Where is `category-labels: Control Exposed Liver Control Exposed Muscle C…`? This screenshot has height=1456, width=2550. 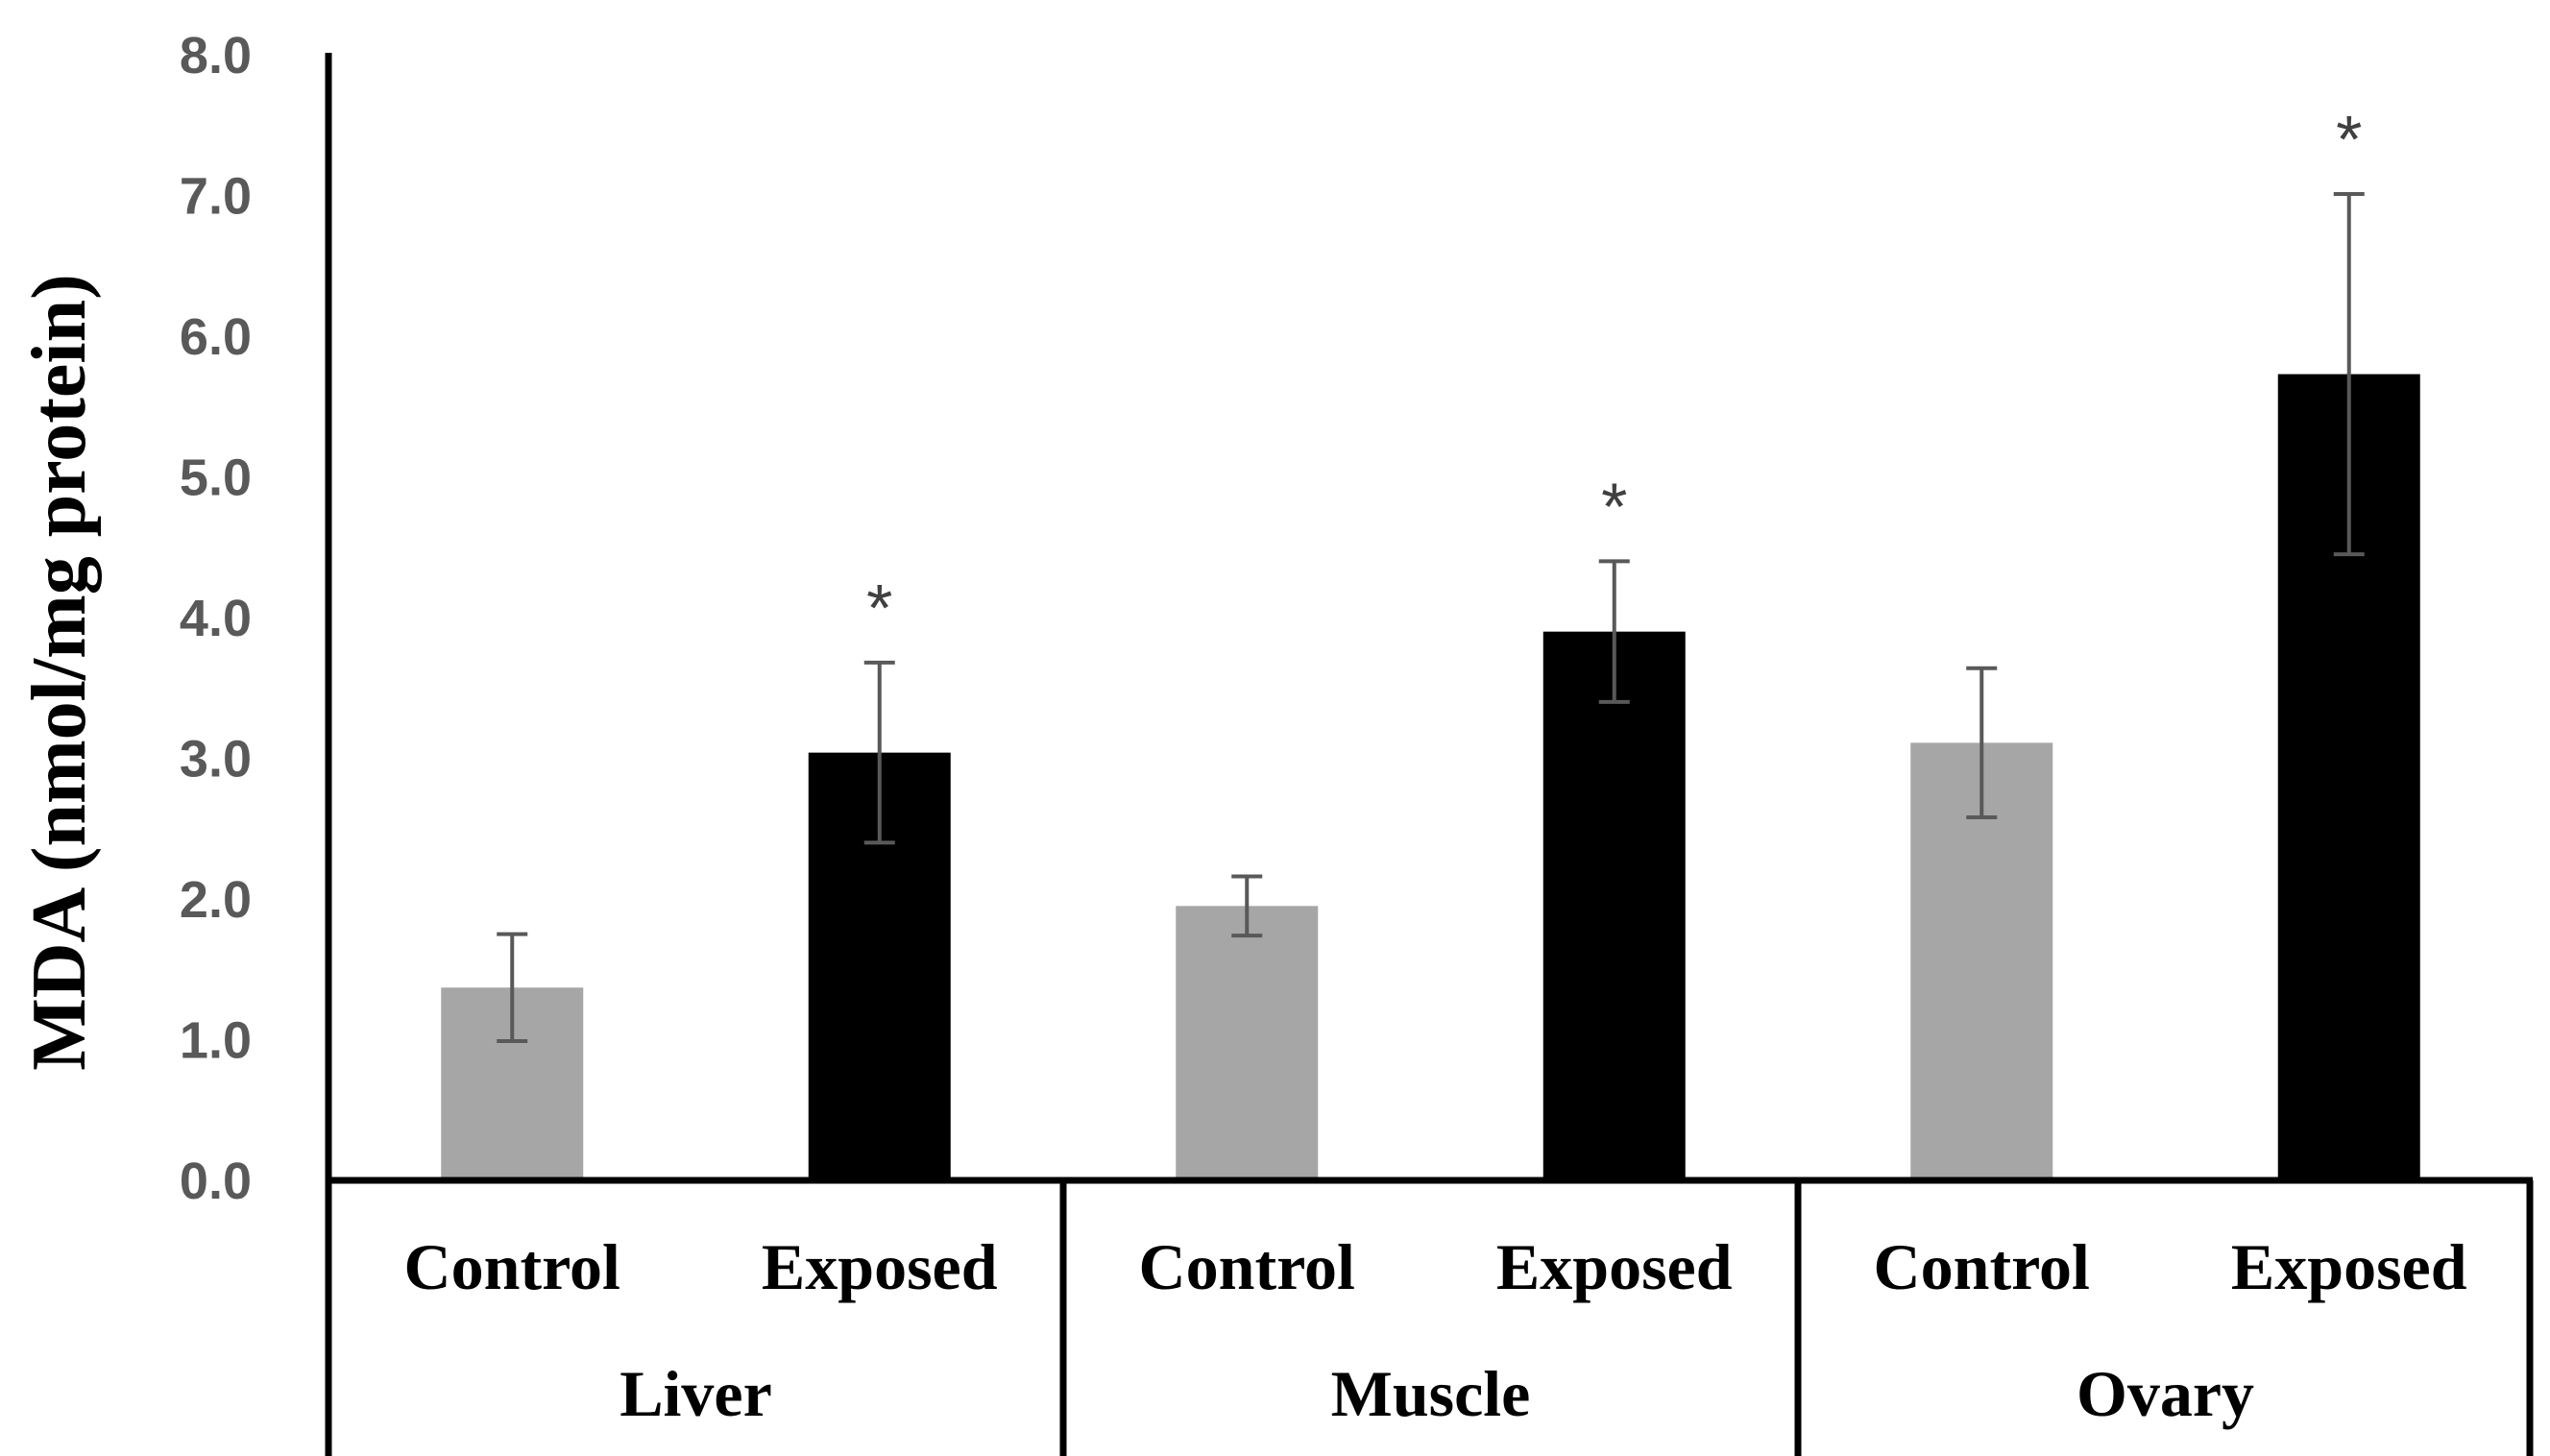 category-labels: Control Exposed Liver Control Exposed Muscle C… is located at coordinates (1436, 1330).